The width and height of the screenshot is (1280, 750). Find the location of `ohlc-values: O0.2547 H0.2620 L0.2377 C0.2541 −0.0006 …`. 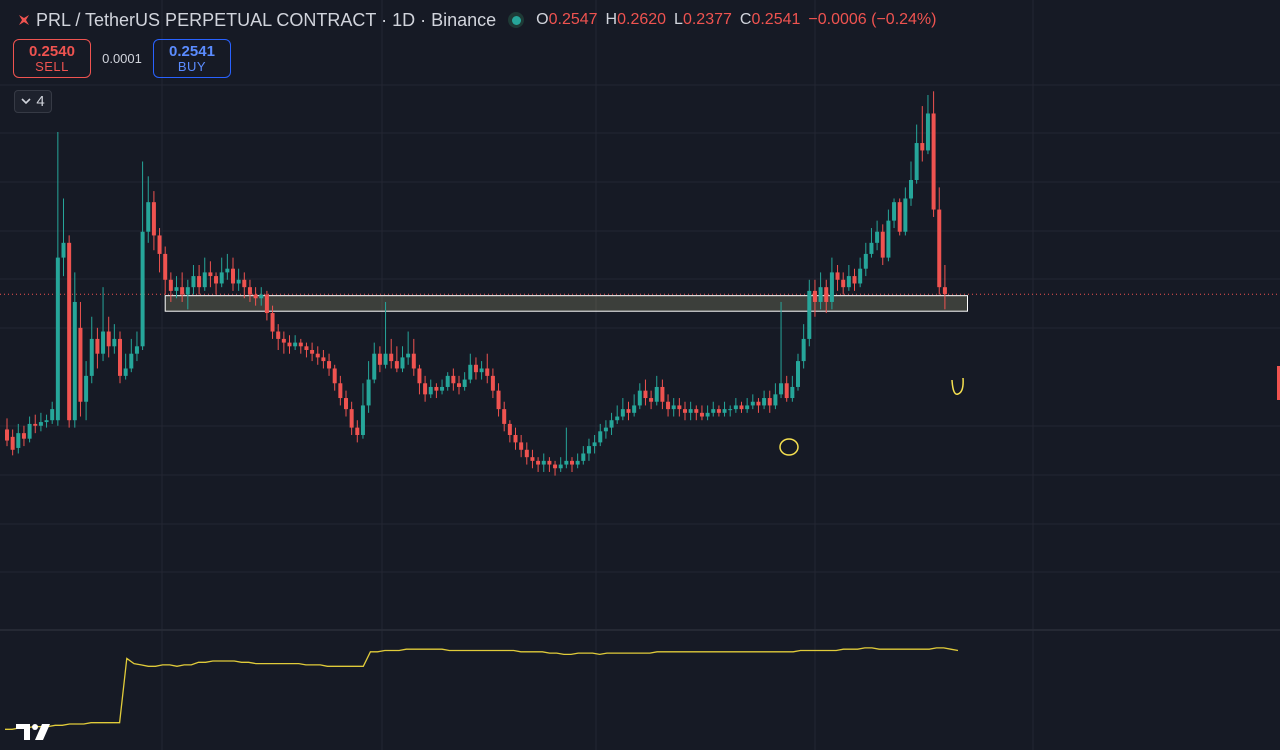

ohlc-values: O0.2547 H0.2620 L0.2377 C0.2541 −0.0006 … is located at coordinates (736, 19).